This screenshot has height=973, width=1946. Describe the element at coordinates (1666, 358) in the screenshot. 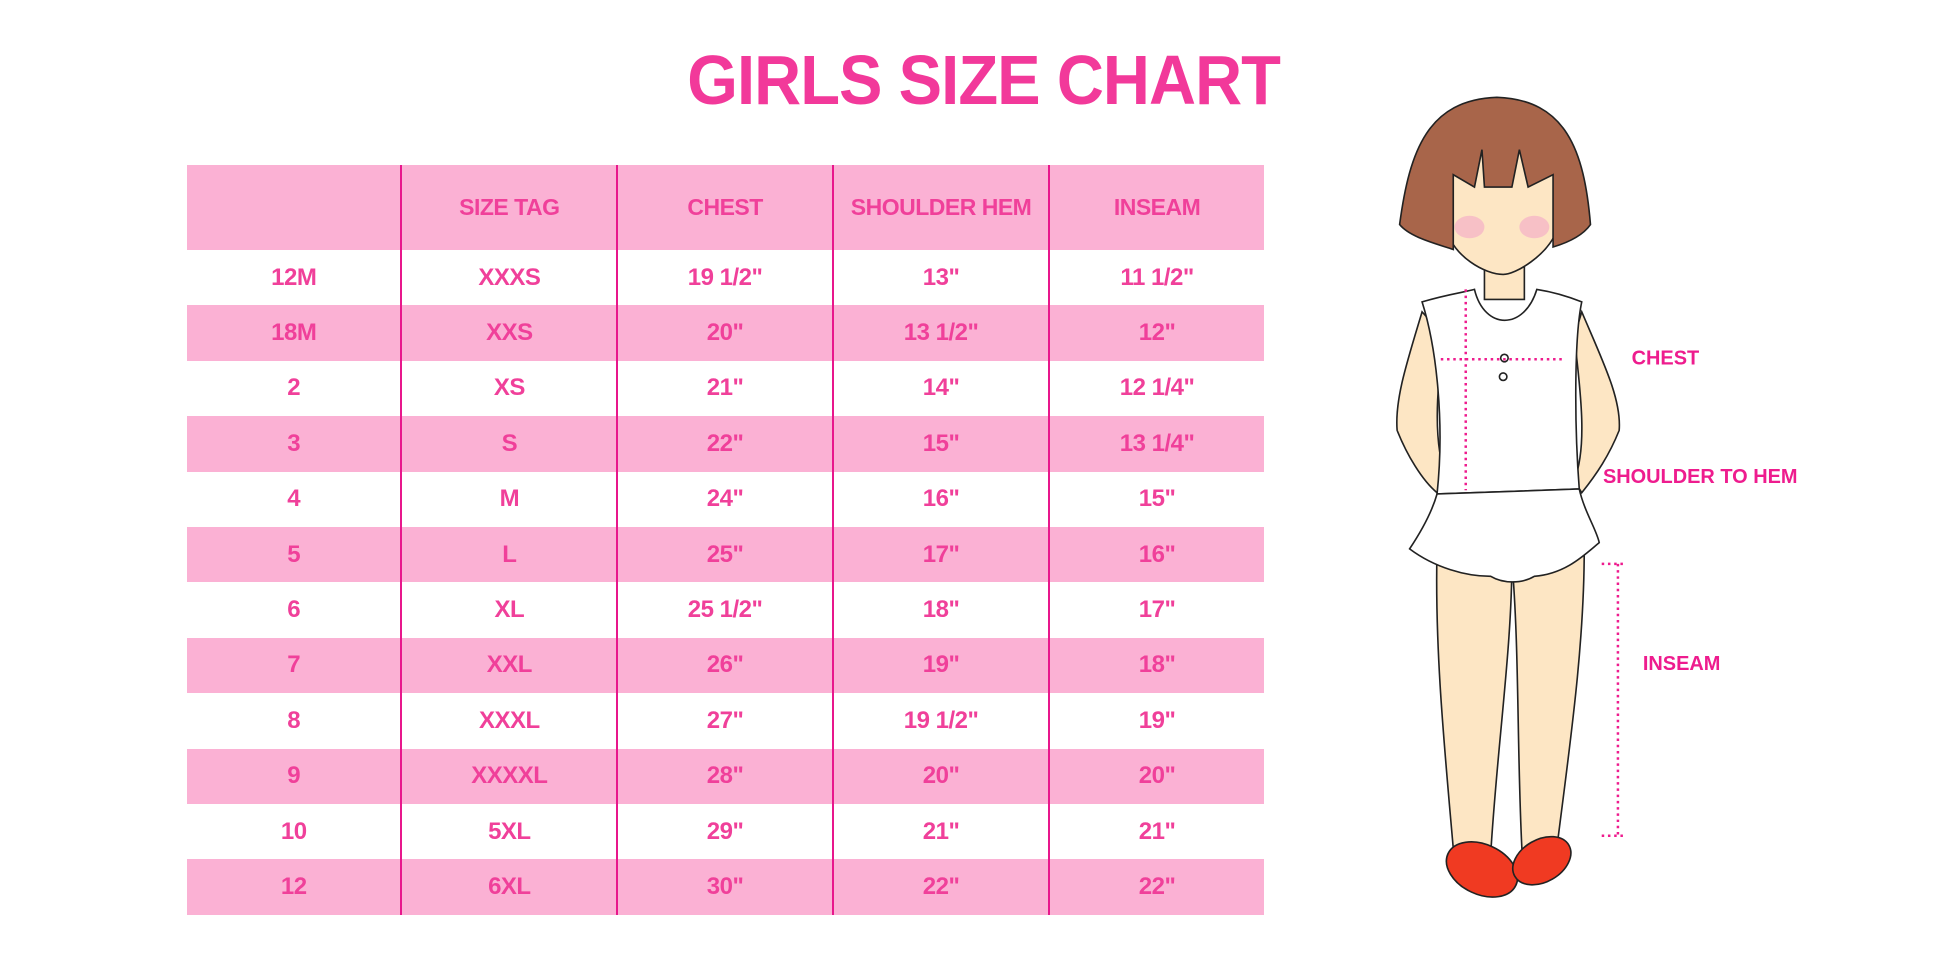

I see `chest-label: CHEST` at that location.